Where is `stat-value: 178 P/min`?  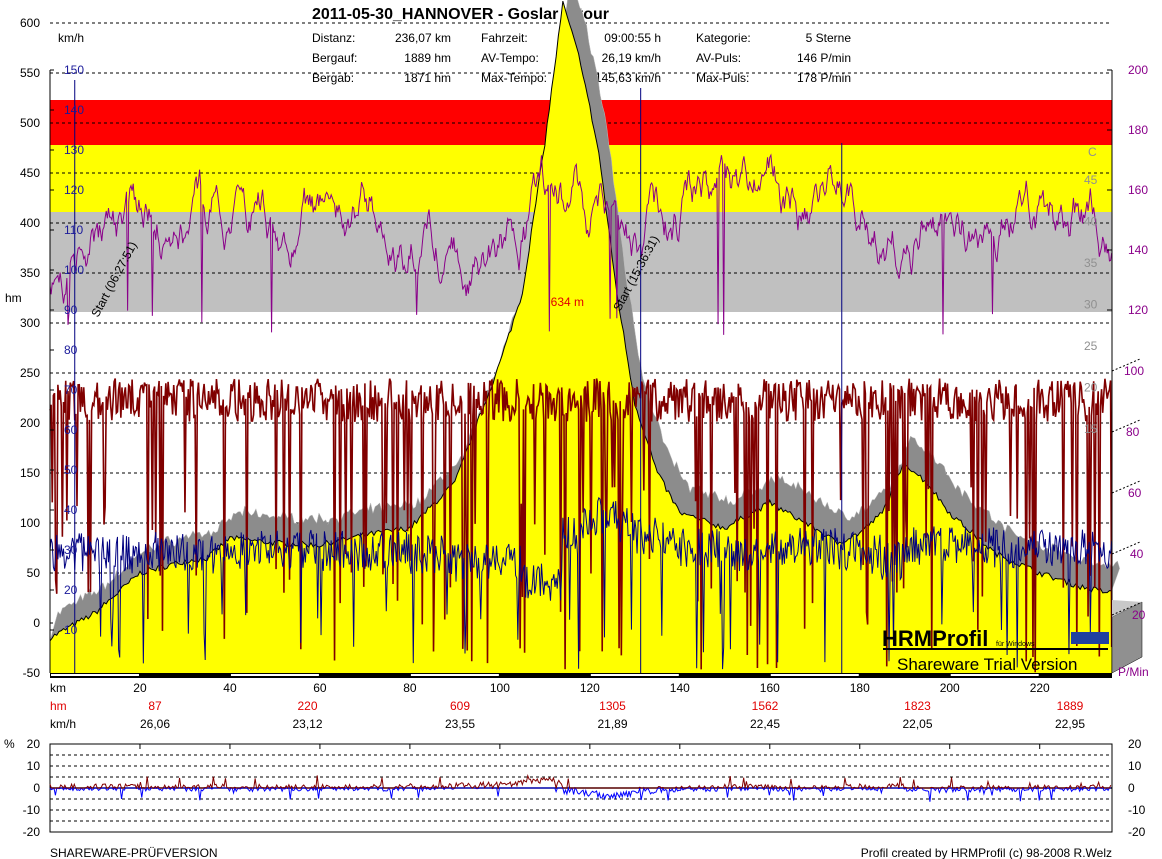
stat-value: 178 P/min is located at coordinates (824, 78).